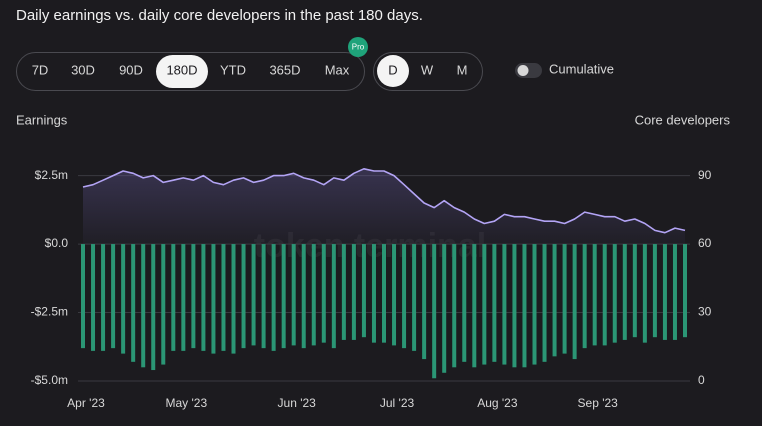 The height and width of the screenshot is (426, 762). What do you see at coordinates (705, 312) in the screenshot?
I see `y2-tick-label: 30` at bounding box center [705, 312].